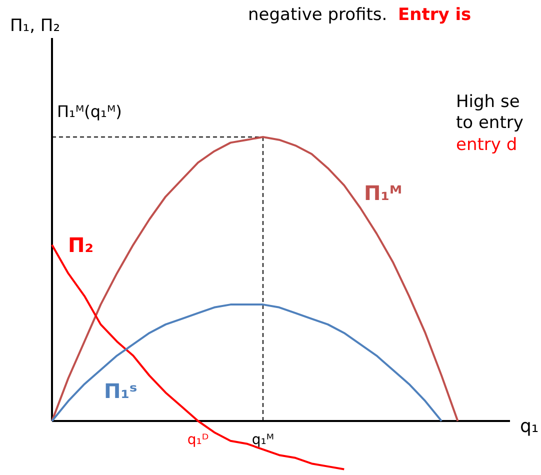 This screenshot has width=541, height=475. Describe the element at coordinates (383, 193) in the screenshot. I see `series-label: Π₁ᴹ` at that location.